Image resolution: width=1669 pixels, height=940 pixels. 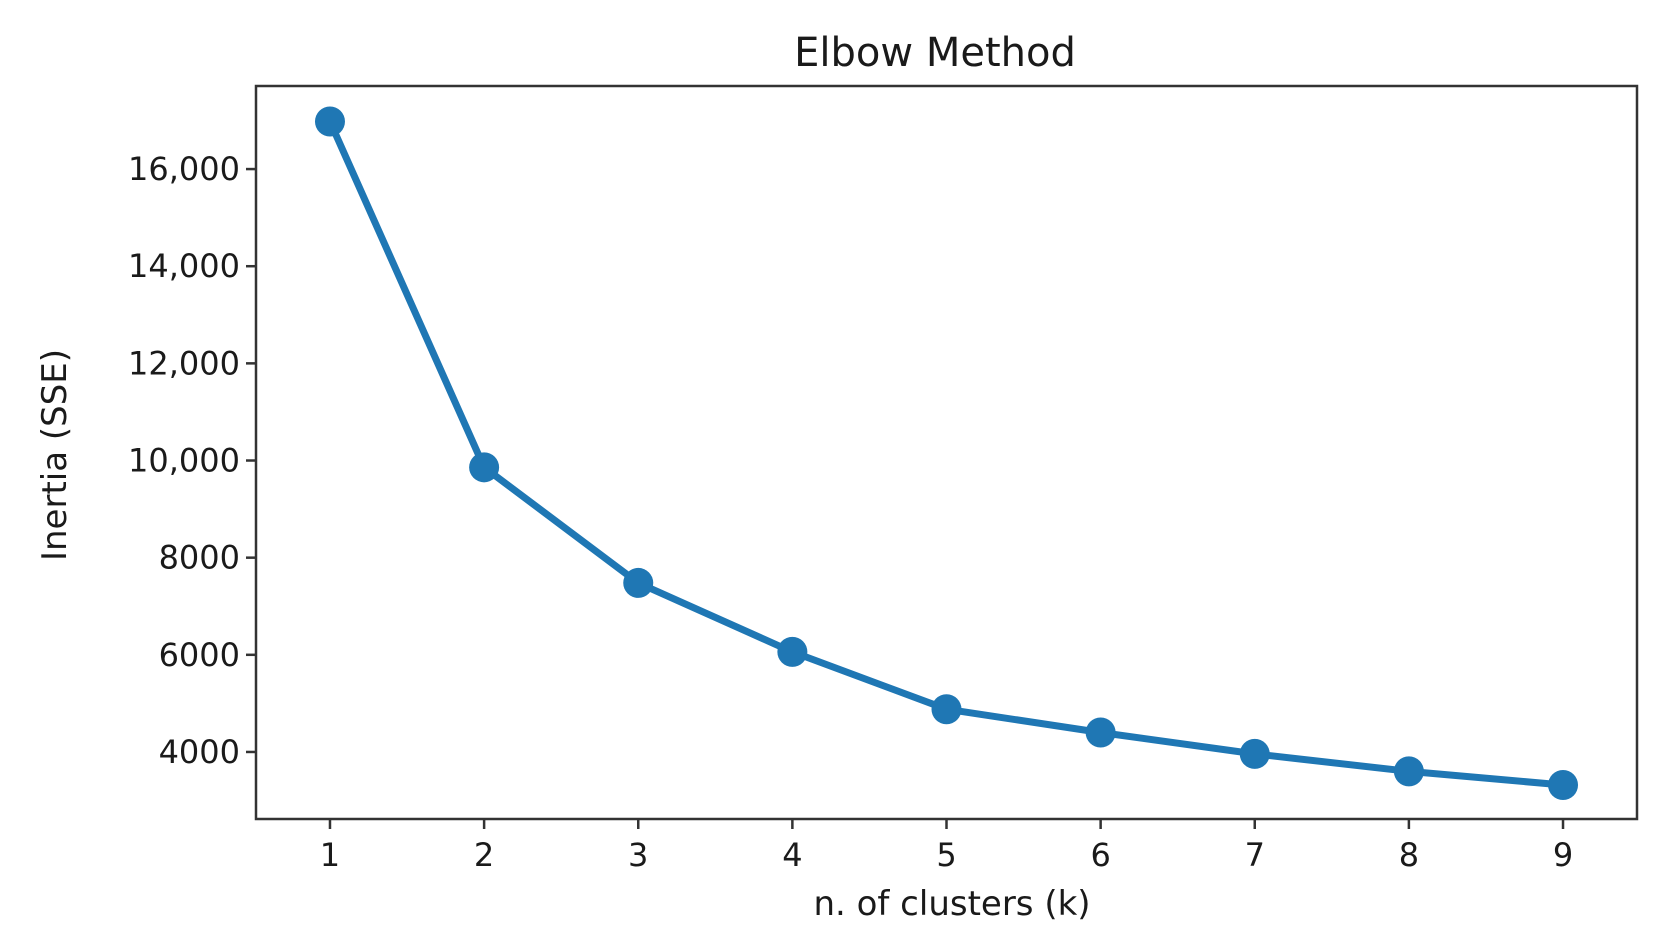 What do you see at coordinates (484, 467) in the screenshot?
I see `data-point-k2` at bounding box center [484, 467].